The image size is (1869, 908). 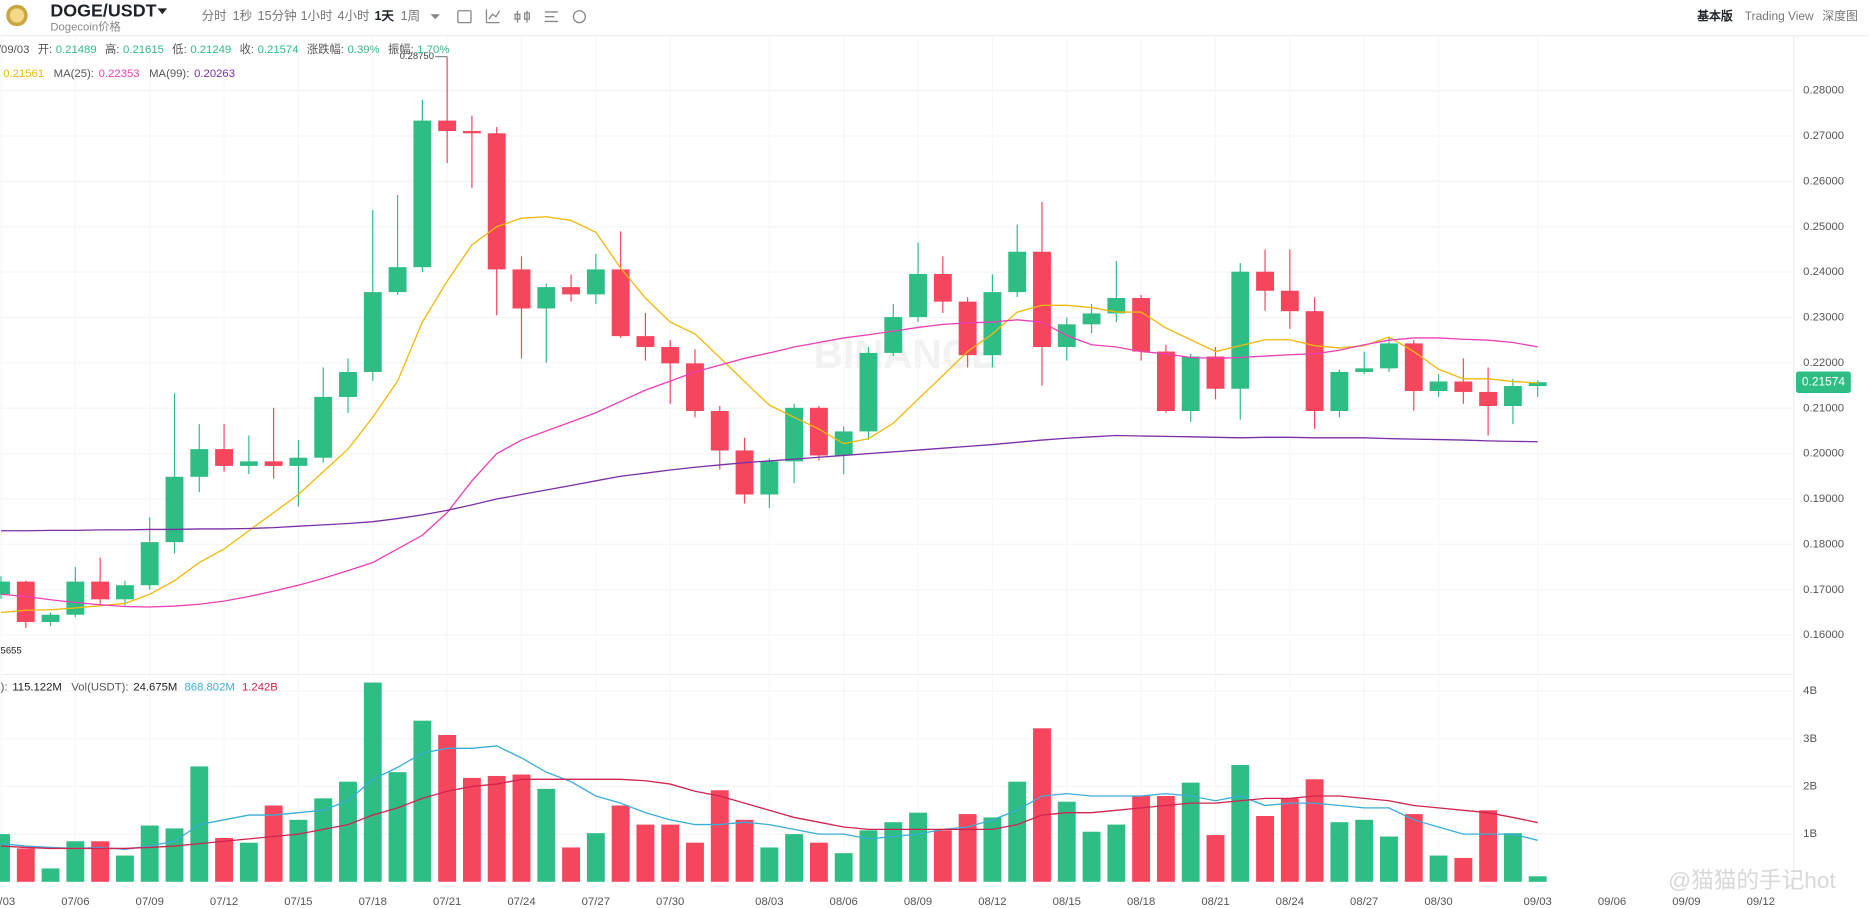 What do you see at coordinates (7, 902) in the screenshot?
I see `x-tick-label: 07/03` at bounding box center [7, 902].